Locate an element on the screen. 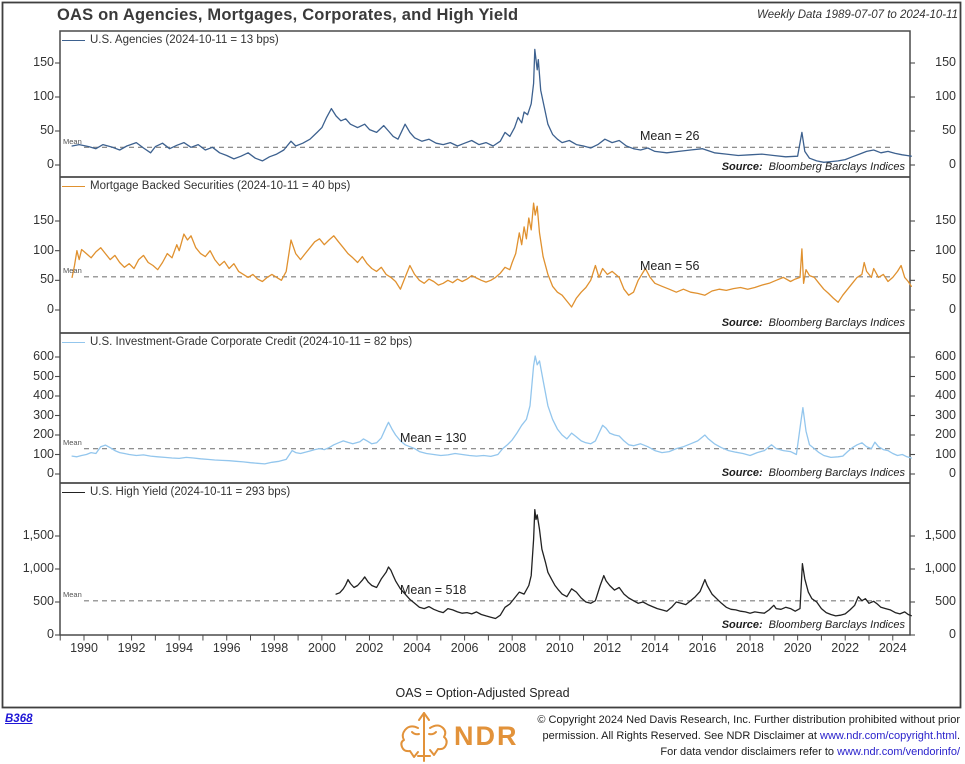  x-axis-label: 1990 is located at coordinates (84, 648).